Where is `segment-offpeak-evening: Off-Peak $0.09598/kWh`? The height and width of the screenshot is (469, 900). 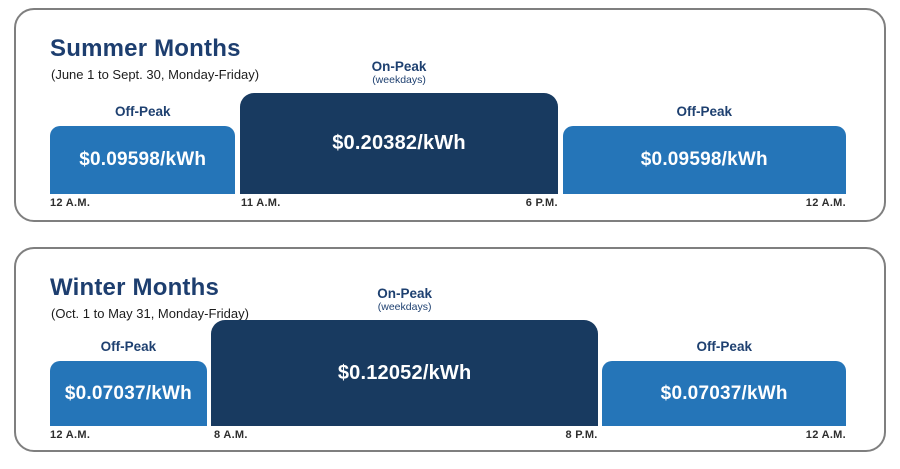
segment-offpeak-evening: Off-Peak $0.09598/kWh is located at coordinates (704, 149).